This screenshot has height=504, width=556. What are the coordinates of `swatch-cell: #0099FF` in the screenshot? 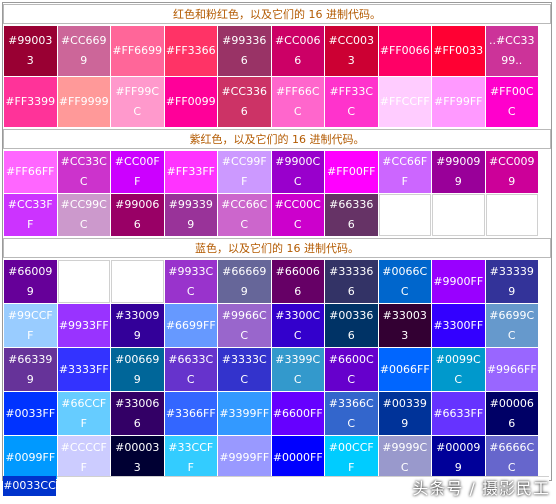 It's located at (30, 457).